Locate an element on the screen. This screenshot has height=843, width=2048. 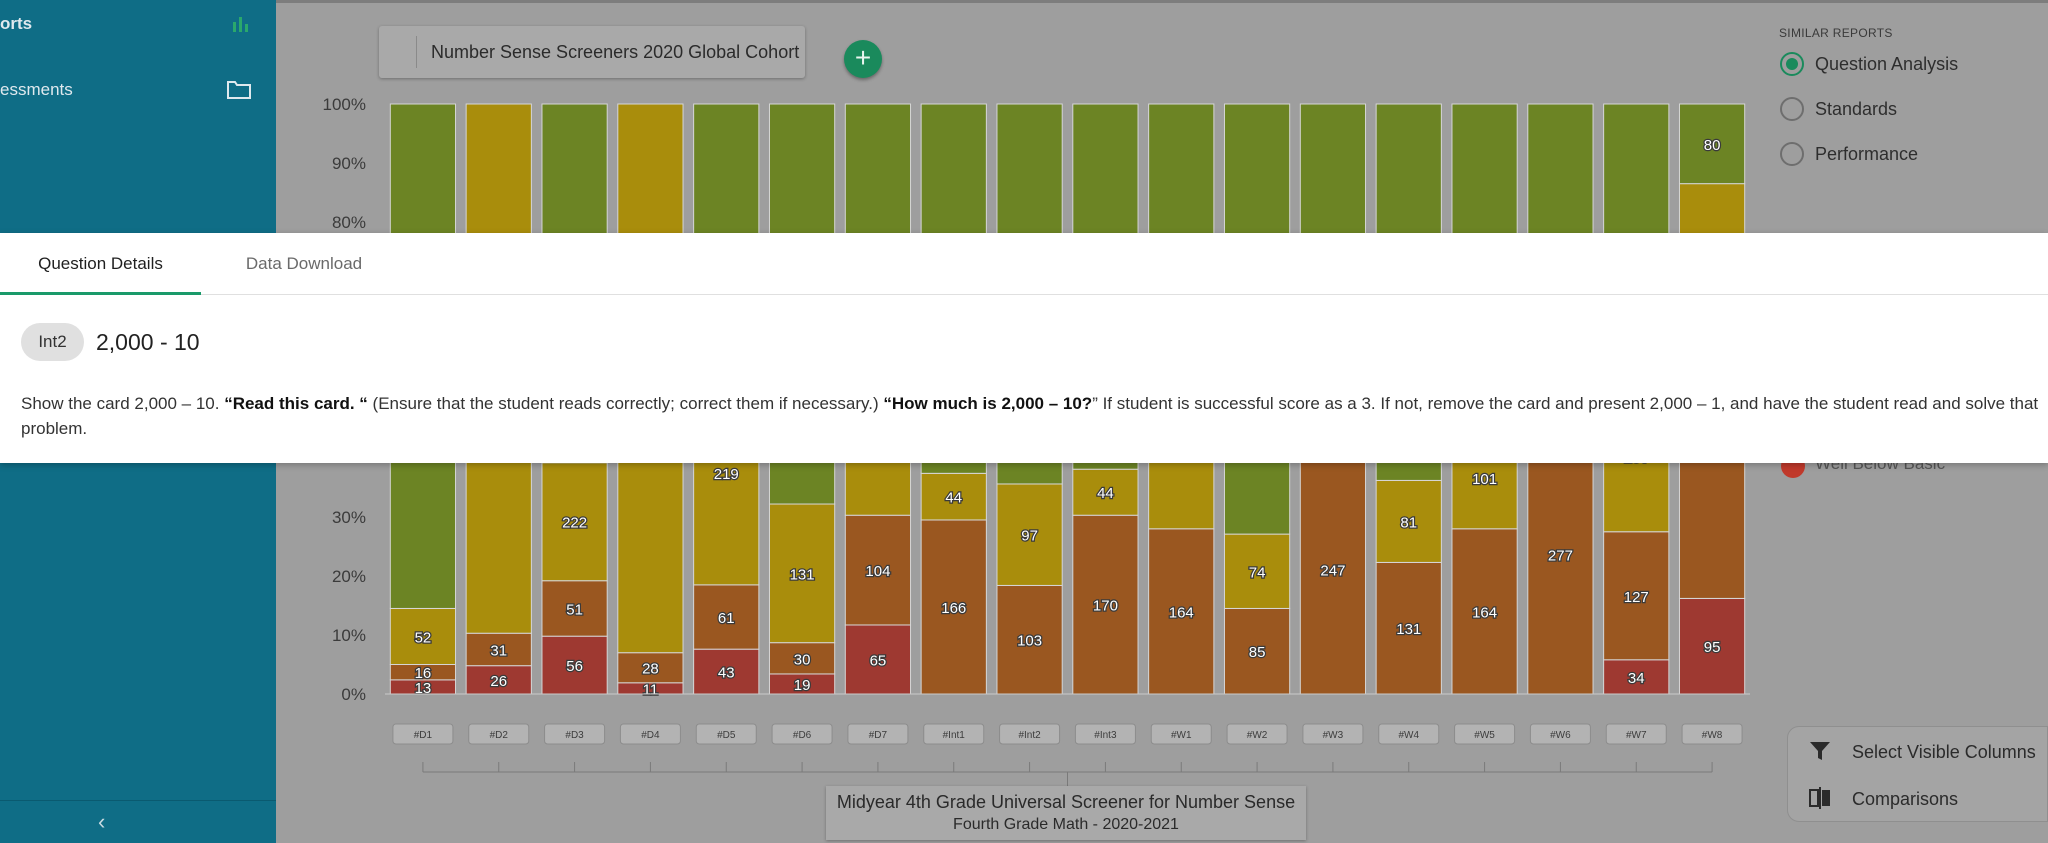
sidebar-item-label: orts is located at coordinates (16, 23).